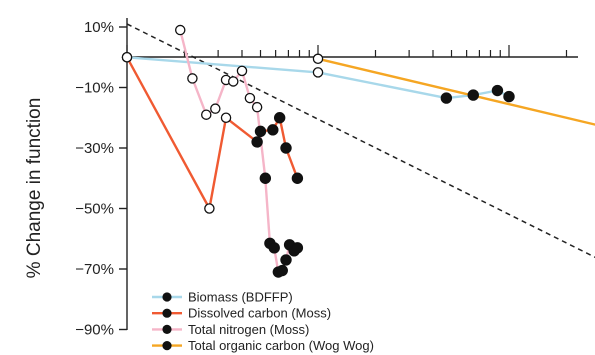 This screenshot has height=355, width=595. I want to click on y-ticks: 10% −10% −30% −50% −70% −90%, so click(101, 179).